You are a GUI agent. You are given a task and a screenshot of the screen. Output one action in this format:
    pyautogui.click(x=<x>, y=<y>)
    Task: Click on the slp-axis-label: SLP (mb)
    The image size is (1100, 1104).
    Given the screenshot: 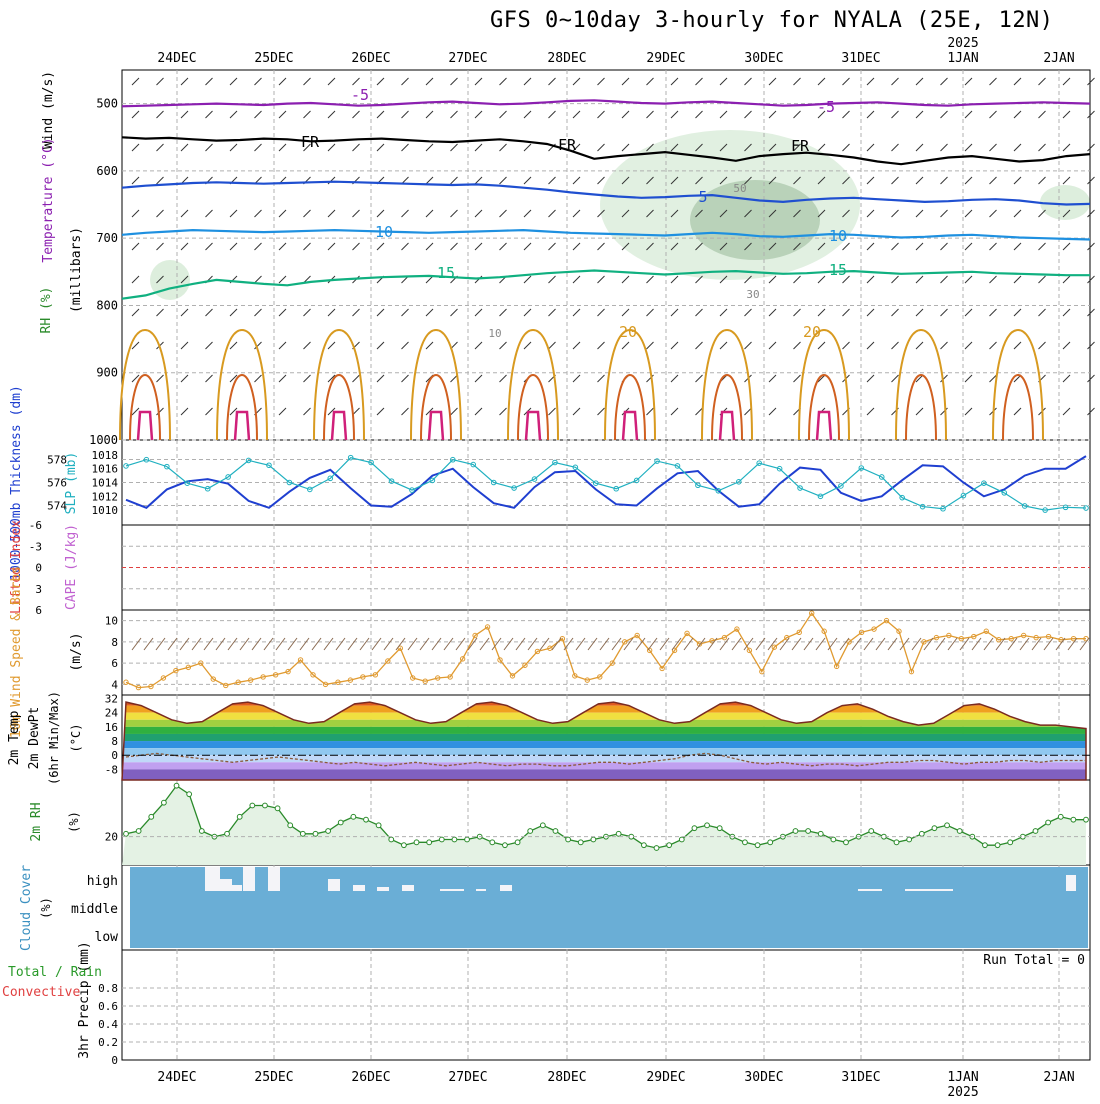 What is the action you would take?
    pyautogui.click(x=71, y=483)
    